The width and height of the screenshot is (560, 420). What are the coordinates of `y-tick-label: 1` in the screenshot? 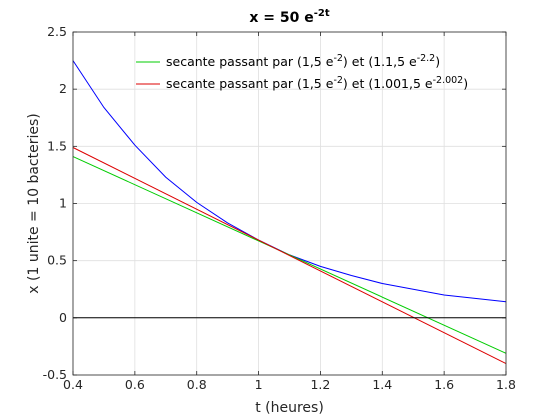 It's located at (63, 203).